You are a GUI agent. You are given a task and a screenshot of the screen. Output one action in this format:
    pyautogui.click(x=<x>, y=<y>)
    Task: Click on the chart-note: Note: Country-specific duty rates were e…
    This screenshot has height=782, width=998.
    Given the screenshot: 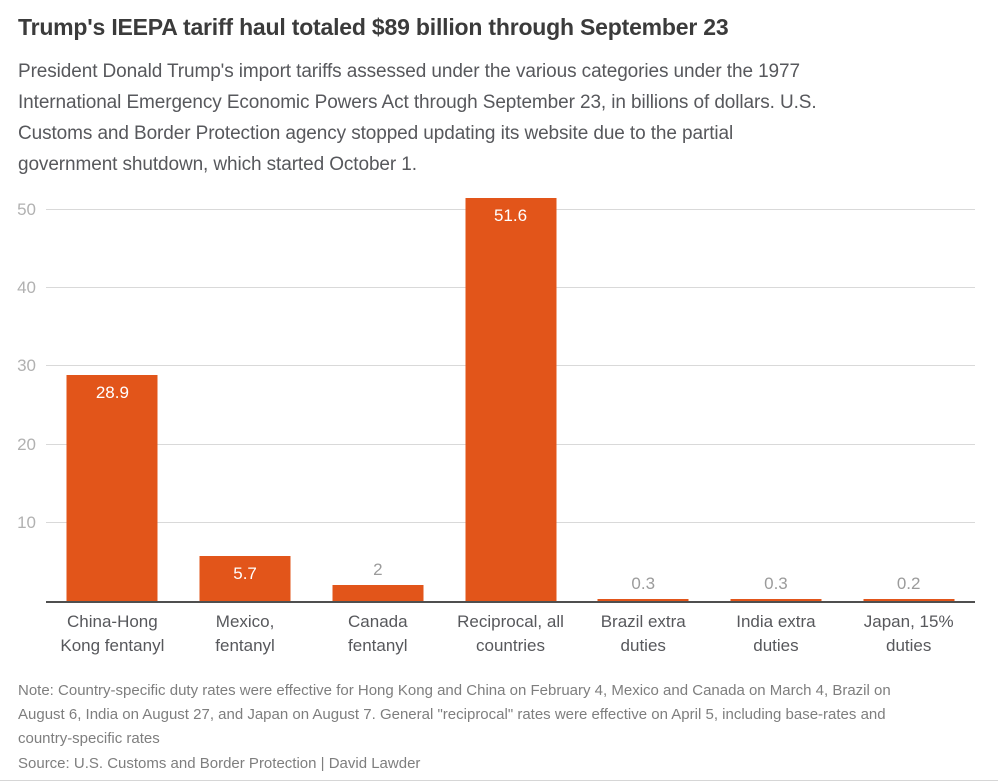 What is the action you would take?
    pyautogui.click(x=454, y=714)
    